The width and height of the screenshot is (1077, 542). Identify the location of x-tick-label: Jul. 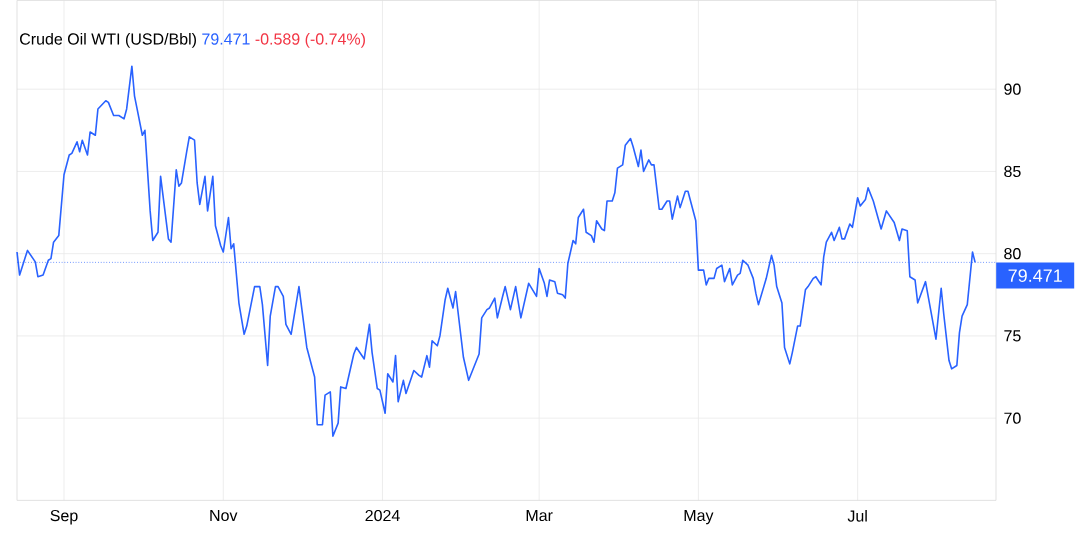
(857, 515).